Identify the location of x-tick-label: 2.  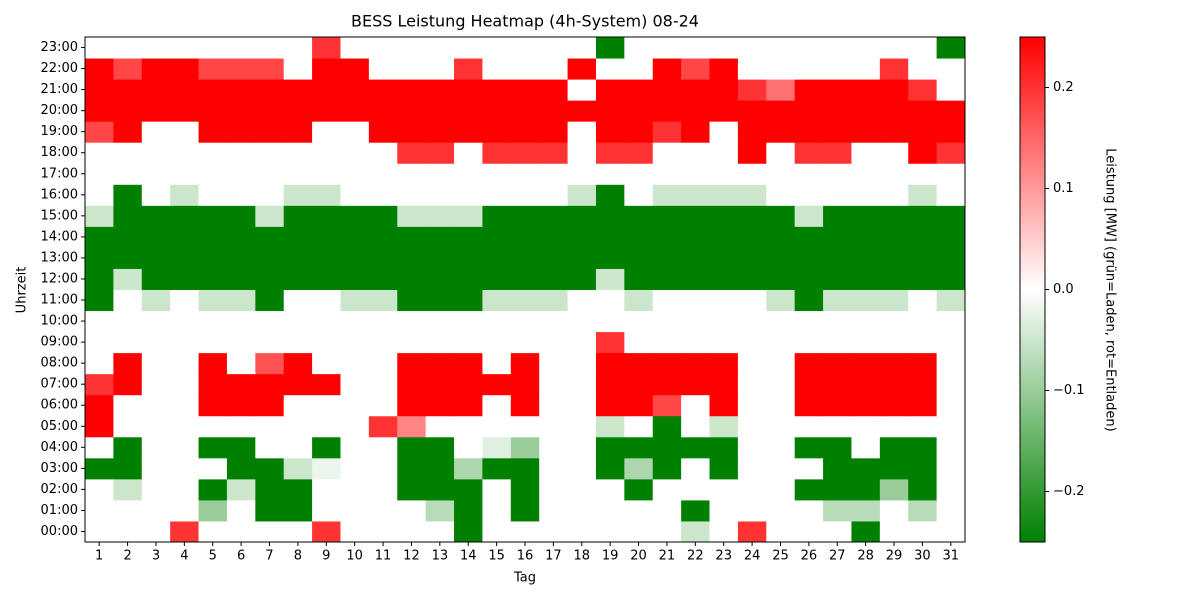
(127, 556).